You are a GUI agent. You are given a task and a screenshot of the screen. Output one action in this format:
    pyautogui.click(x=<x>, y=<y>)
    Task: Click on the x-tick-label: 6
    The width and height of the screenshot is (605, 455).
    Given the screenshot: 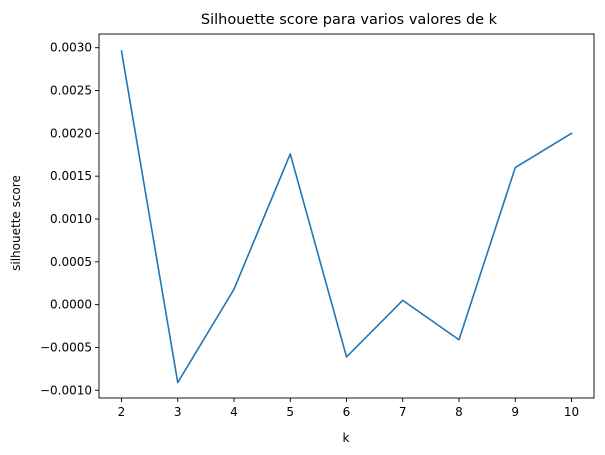 What is the action you would take?
    pyautogui.click(x=347, y=412)
    